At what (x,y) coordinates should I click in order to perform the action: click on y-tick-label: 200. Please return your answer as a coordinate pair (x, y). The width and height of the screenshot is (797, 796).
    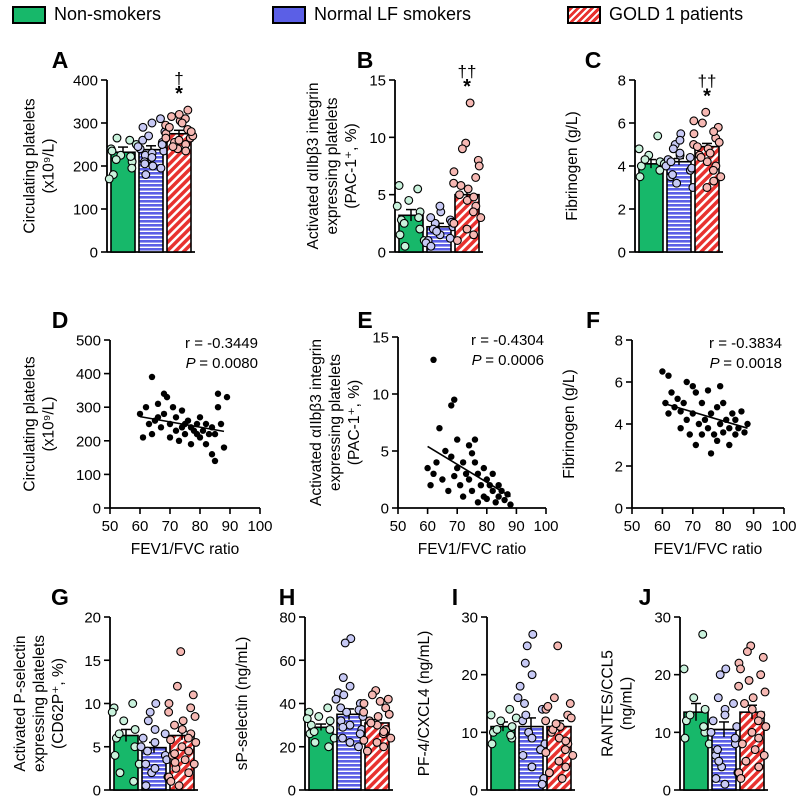
    Looking at the image, I should click on (88, 441).